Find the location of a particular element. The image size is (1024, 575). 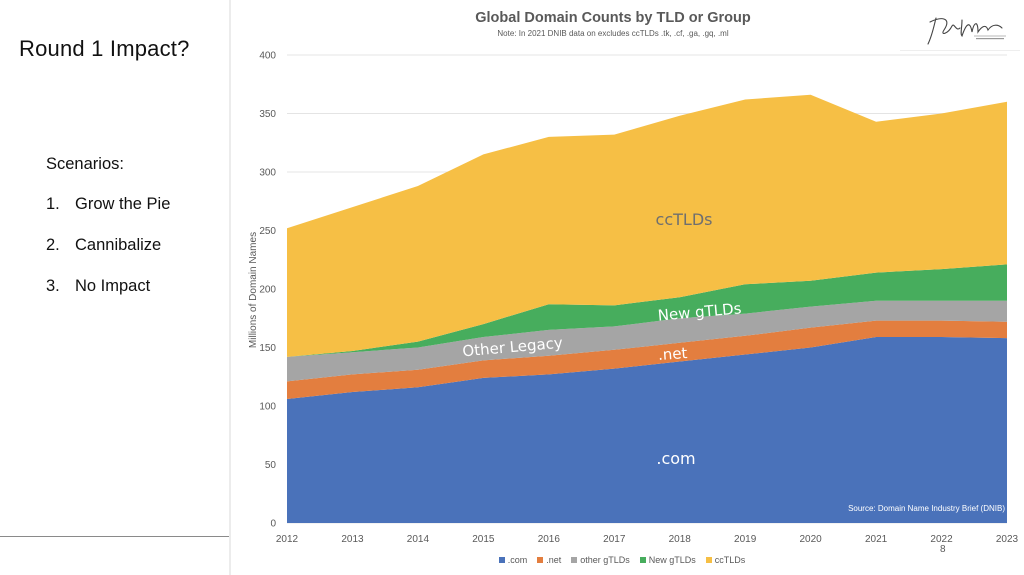

area-label: ccTLDs is located at coordinates (684, 219).